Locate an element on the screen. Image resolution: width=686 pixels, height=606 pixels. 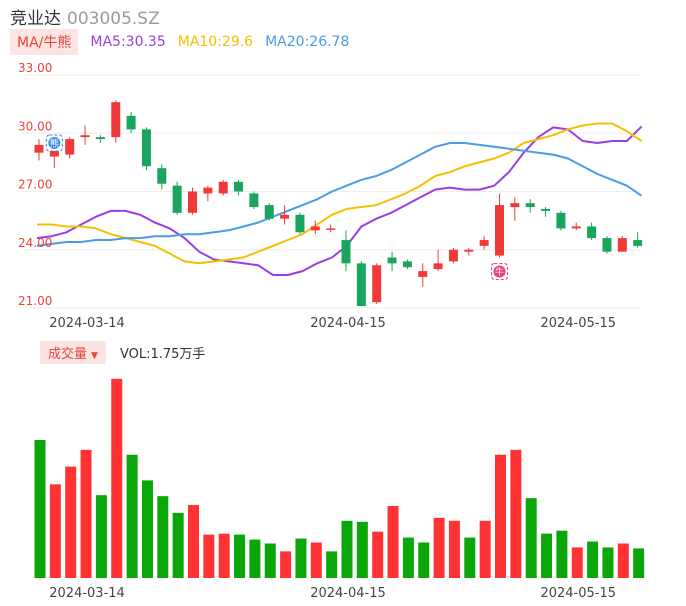
ma-indicator-selector: MA/牛熊 is located at coordinates (44, 42).